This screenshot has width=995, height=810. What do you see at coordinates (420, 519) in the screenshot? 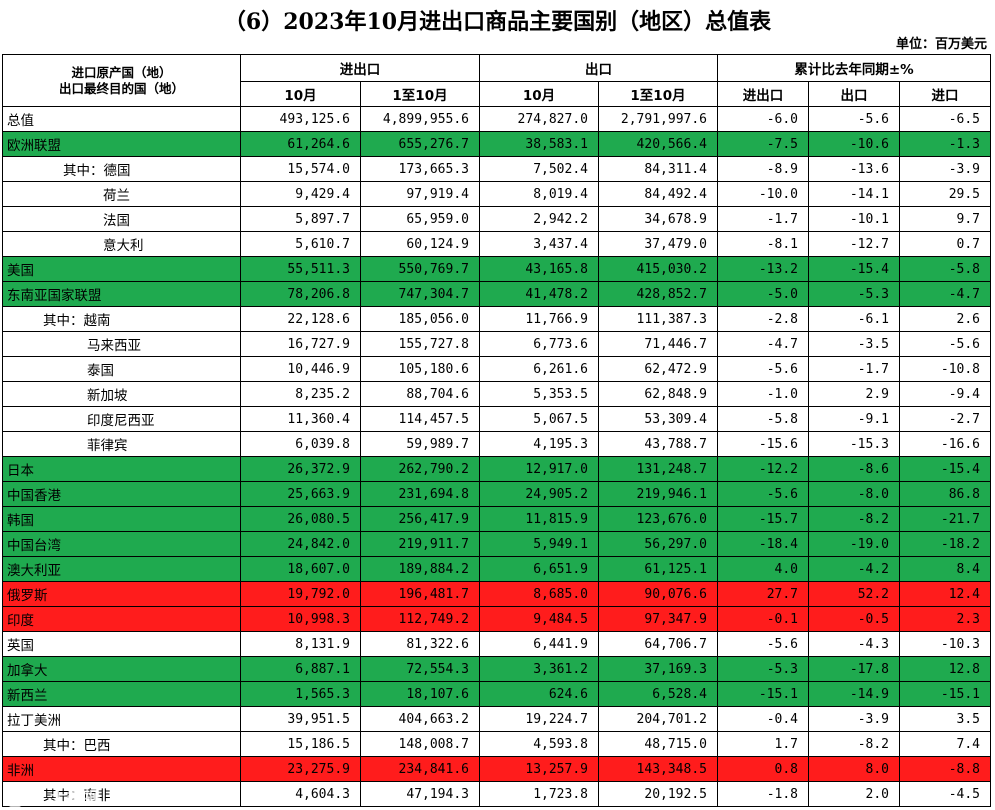
I see `table-cell: 256,417.9` at bounding box center [420, 519].